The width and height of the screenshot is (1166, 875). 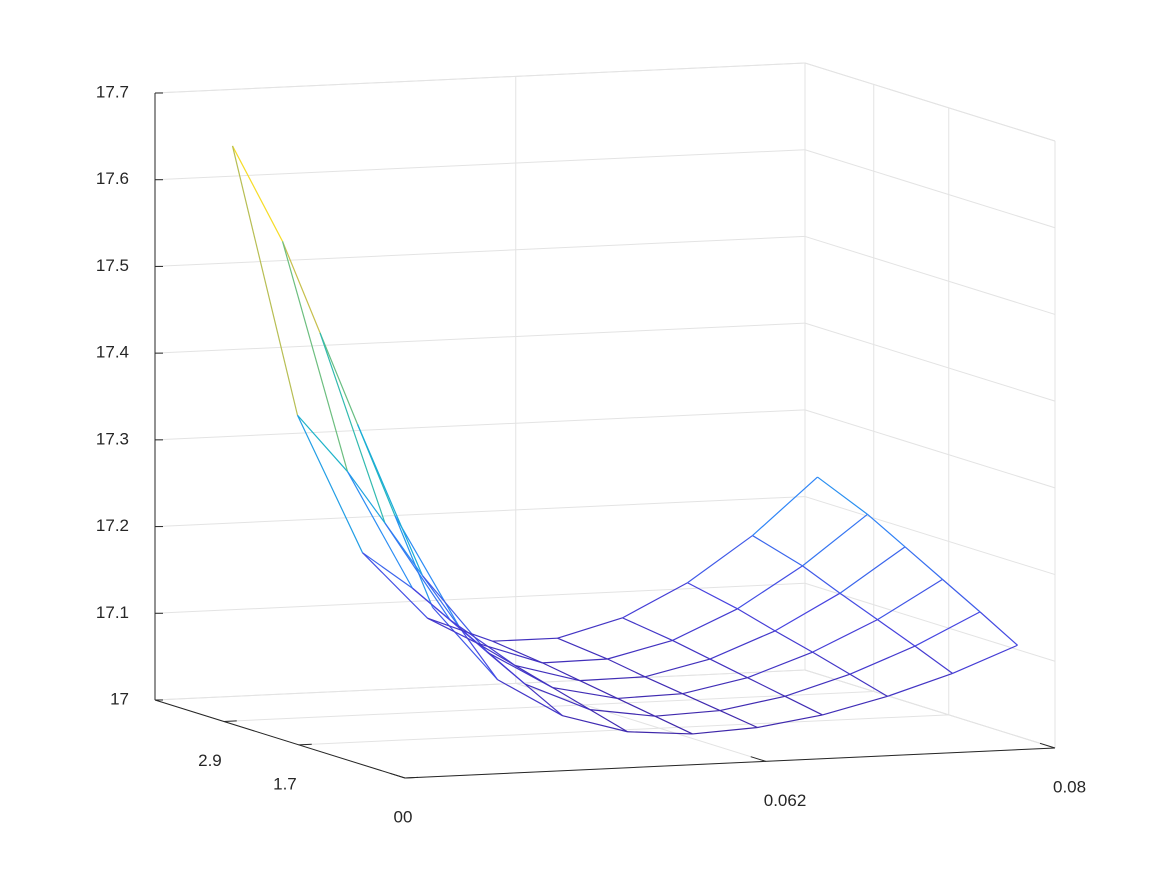 What do you see at coordinates (112, 91) in the screenshot?
I see `z-tick-label: 17.7` at bounding box center [112, 91].